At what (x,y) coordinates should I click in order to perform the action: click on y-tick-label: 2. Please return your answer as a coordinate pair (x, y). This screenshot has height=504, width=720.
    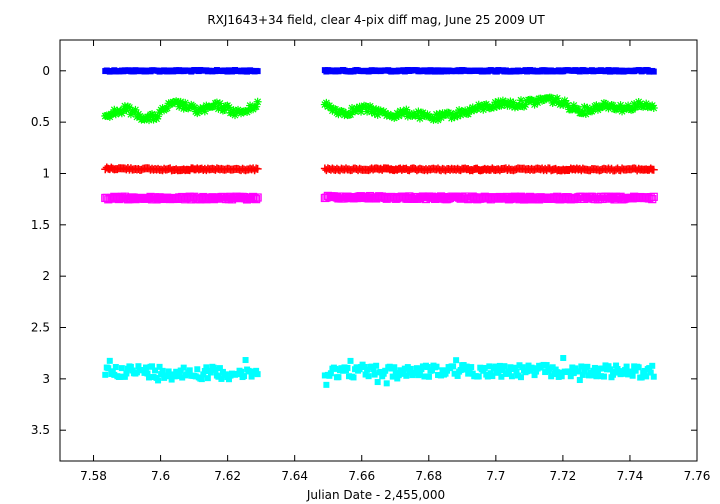
    Looking at the image, I should click on (46, 276).